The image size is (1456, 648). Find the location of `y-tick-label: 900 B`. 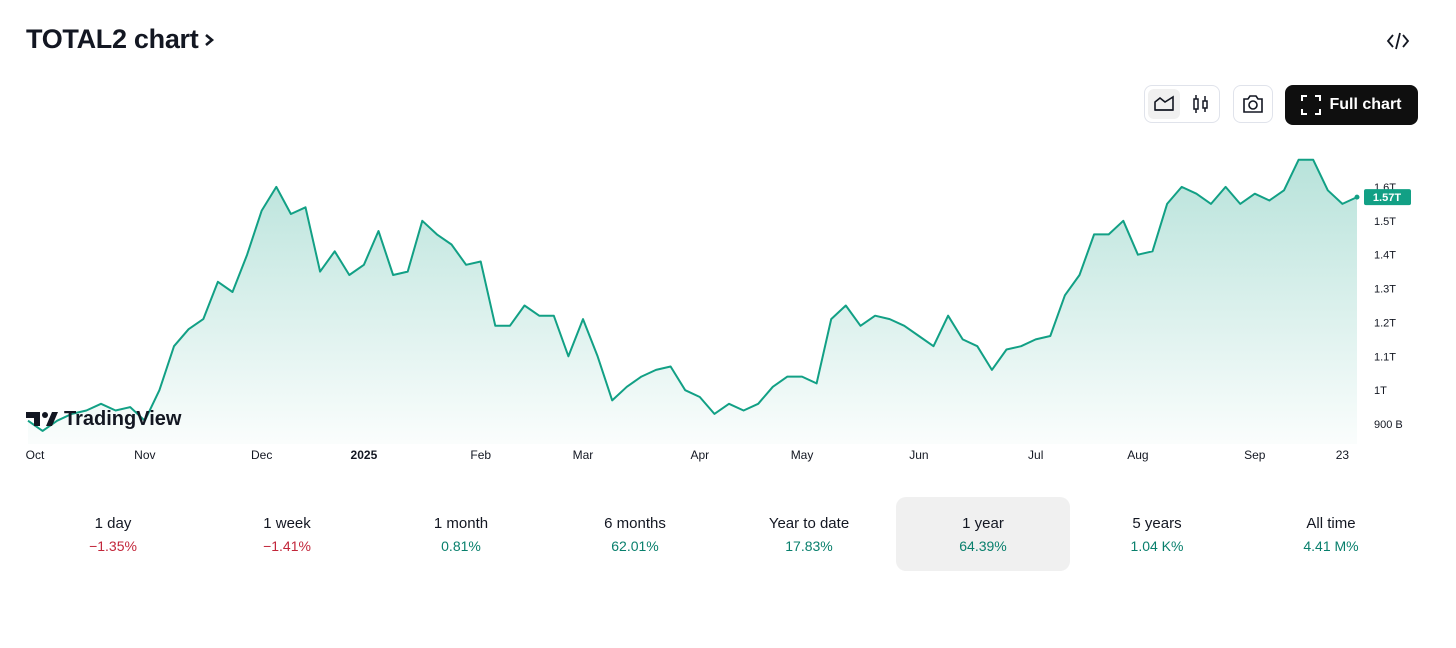

y-tick-label: 900 B is located at coordinates (1388, 425).